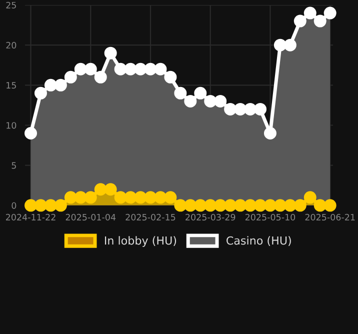  What do you see at coordinates (11, 45) in the screenshot?
I see `y-tick-label: 20` at bounding box center [11, 45].